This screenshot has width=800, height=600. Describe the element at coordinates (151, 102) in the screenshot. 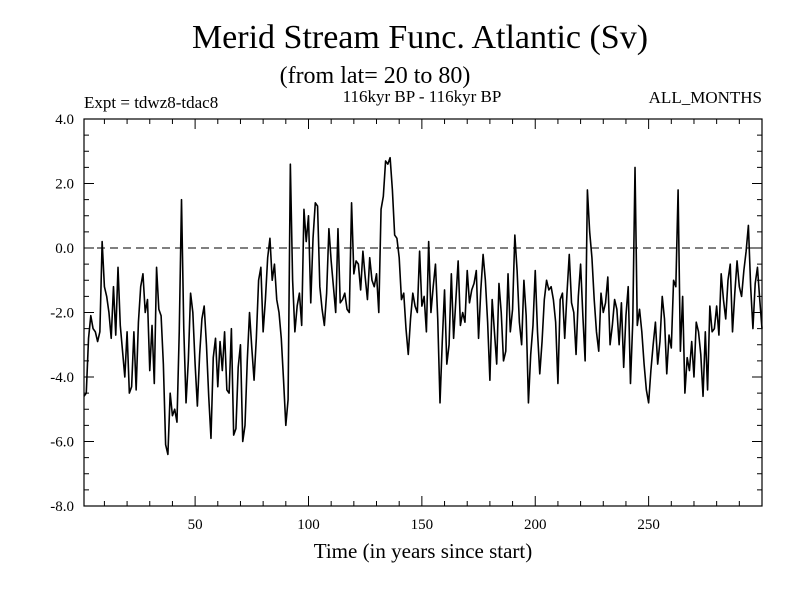

I see `experiment-label: Expt = tdwz8-tdac8` at that location.